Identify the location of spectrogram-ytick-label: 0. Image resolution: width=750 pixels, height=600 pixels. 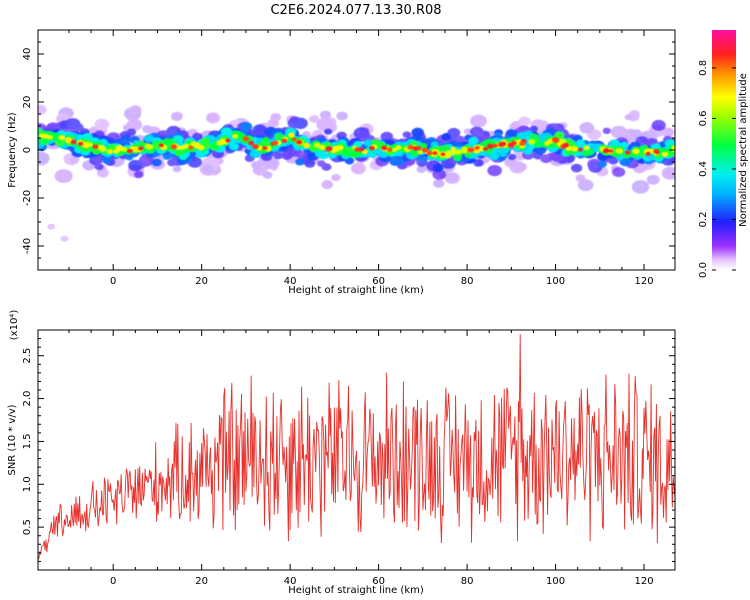
(27, 150).